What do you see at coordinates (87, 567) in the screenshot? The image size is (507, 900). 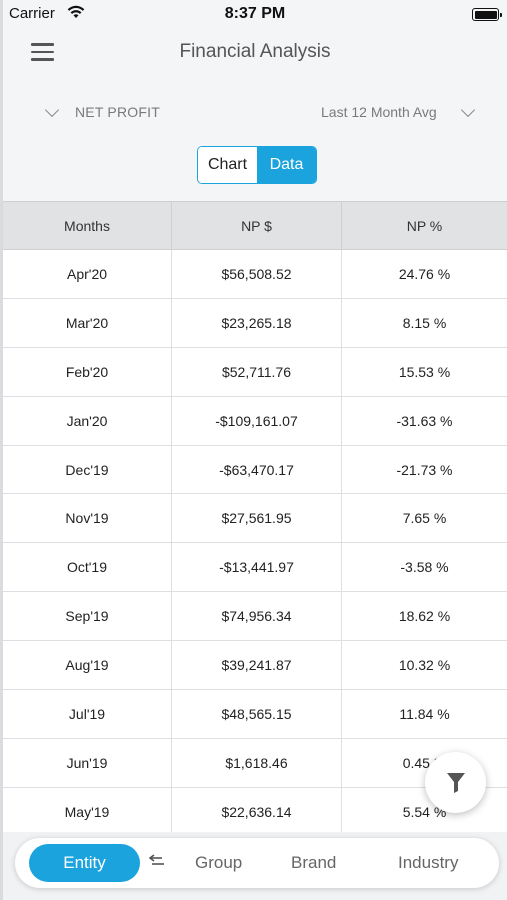 I see `cell-month: Oct'19` at bounding box center [87, 567].